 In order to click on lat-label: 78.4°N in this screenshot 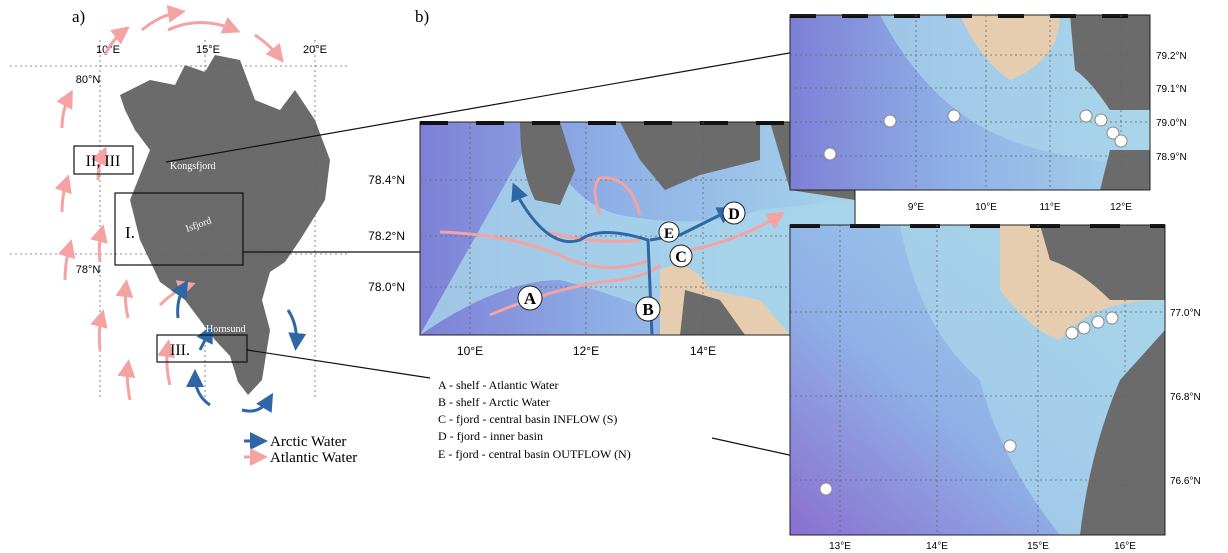, I will do `click(386, 180)`.